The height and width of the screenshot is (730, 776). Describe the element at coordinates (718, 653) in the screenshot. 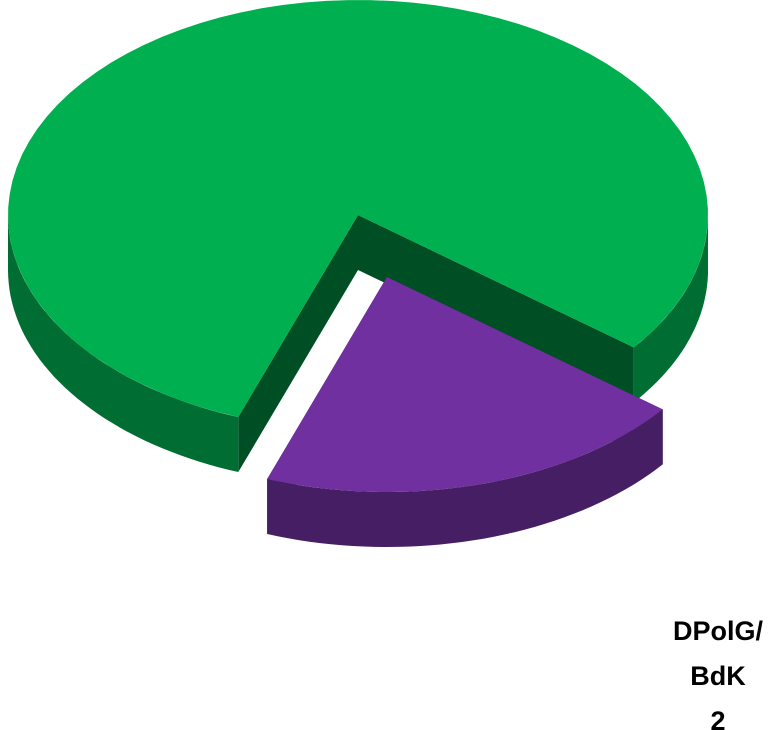

I see `slice-label: DPolG/BdK` at that location.